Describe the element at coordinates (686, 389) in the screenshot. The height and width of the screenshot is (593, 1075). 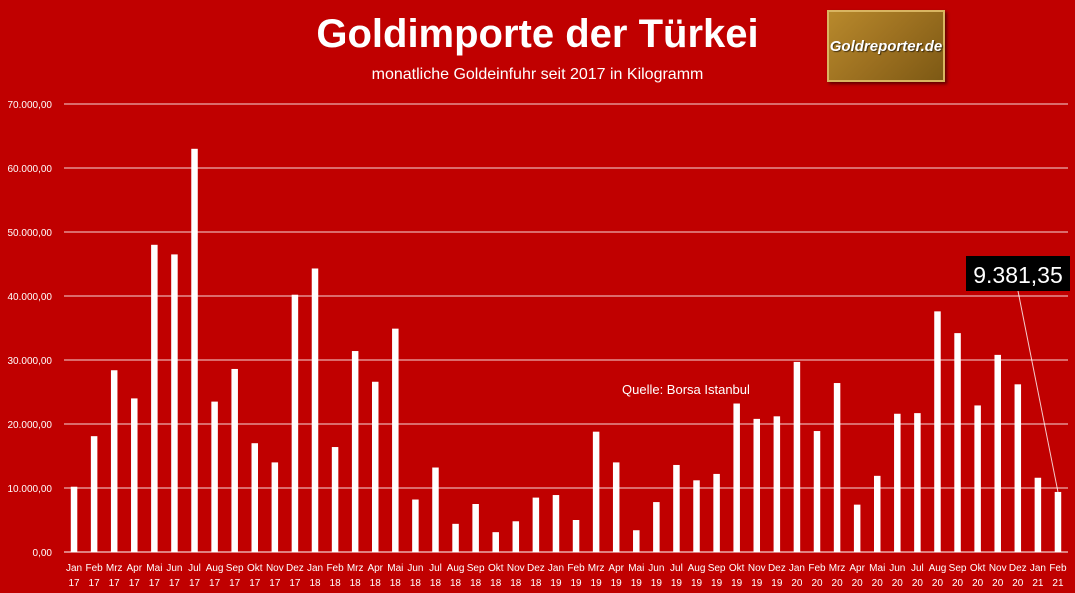
I see `source-annotation: Quelle: Borsa Istanbul` at that location.